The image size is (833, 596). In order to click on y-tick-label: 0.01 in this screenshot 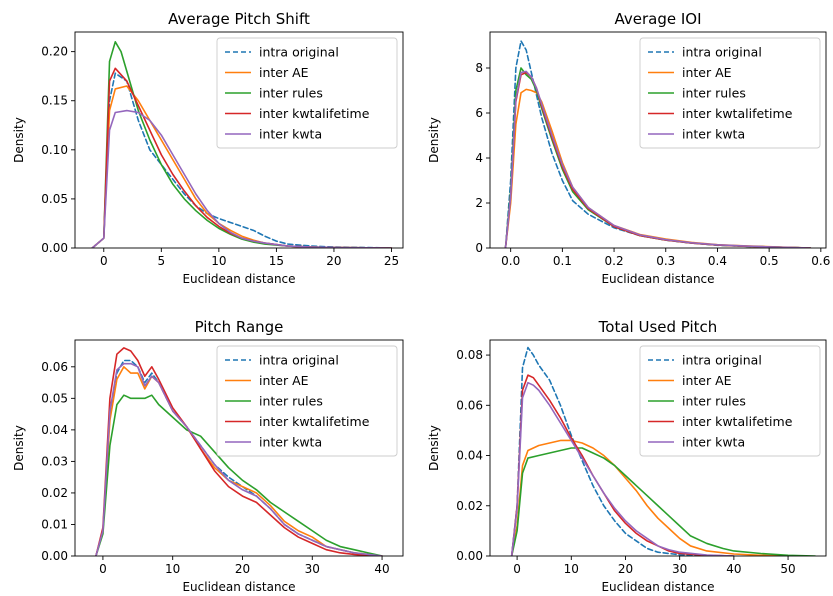, I will do `click(54, 524)`.